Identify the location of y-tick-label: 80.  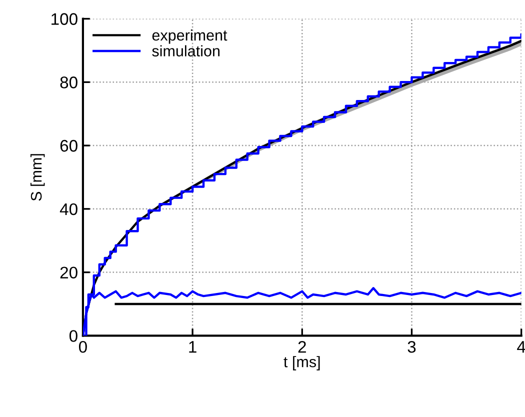
(69, 82).